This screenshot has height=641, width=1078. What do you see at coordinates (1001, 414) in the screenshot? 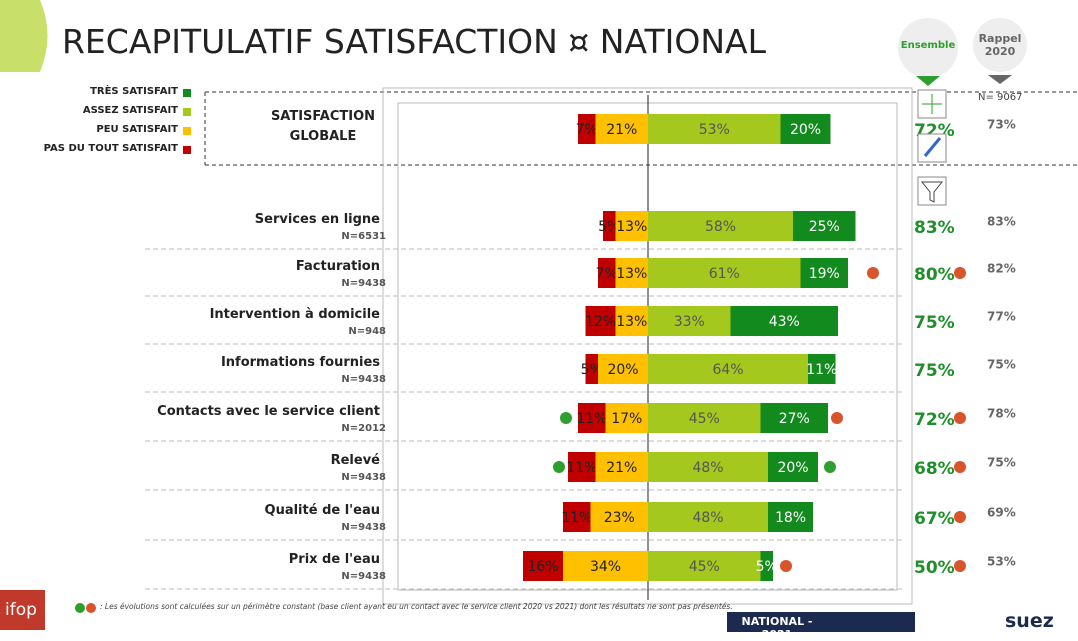
I see `rappel-value: 78%` at bounding box center [1001, 414].